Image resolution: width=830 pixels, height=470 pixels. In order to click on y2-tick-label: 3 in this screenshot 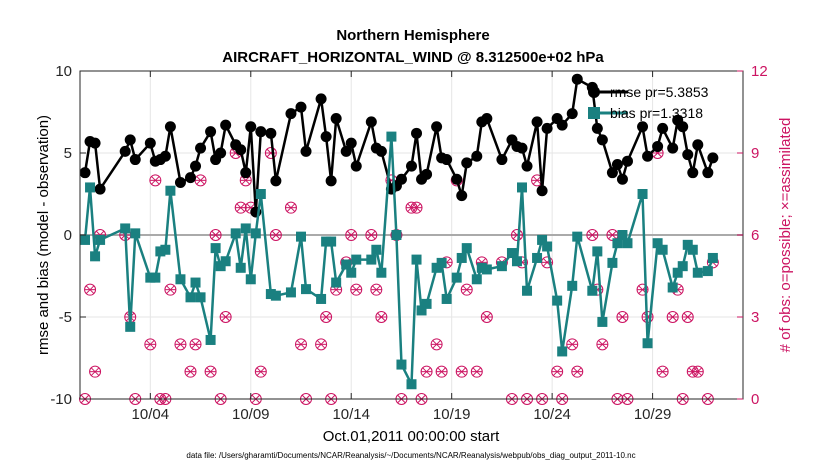, I will do `click(755, 317)`.